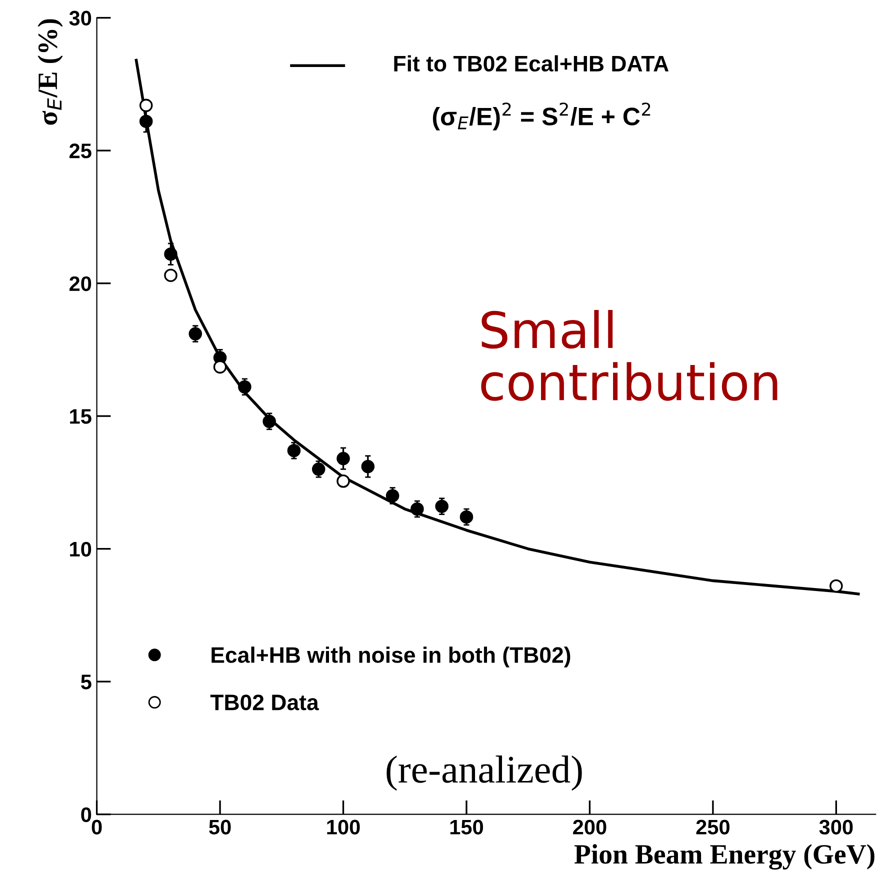 The image size is (880, 890). I want to click on x-tick-label: 250, so click(713, 827).